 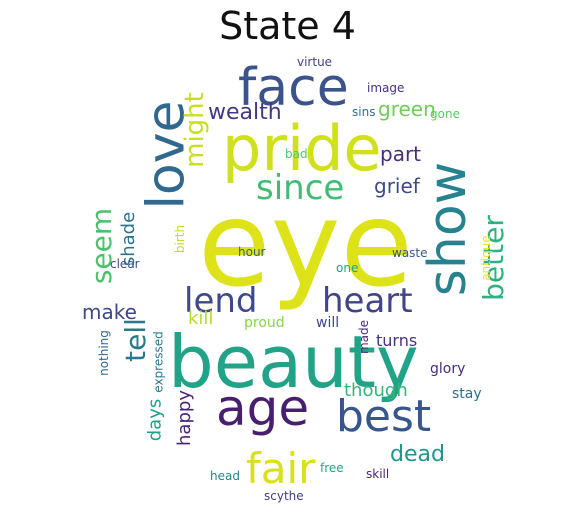 I want to click on cloud-word: expressed, so click(x=158, y=361).